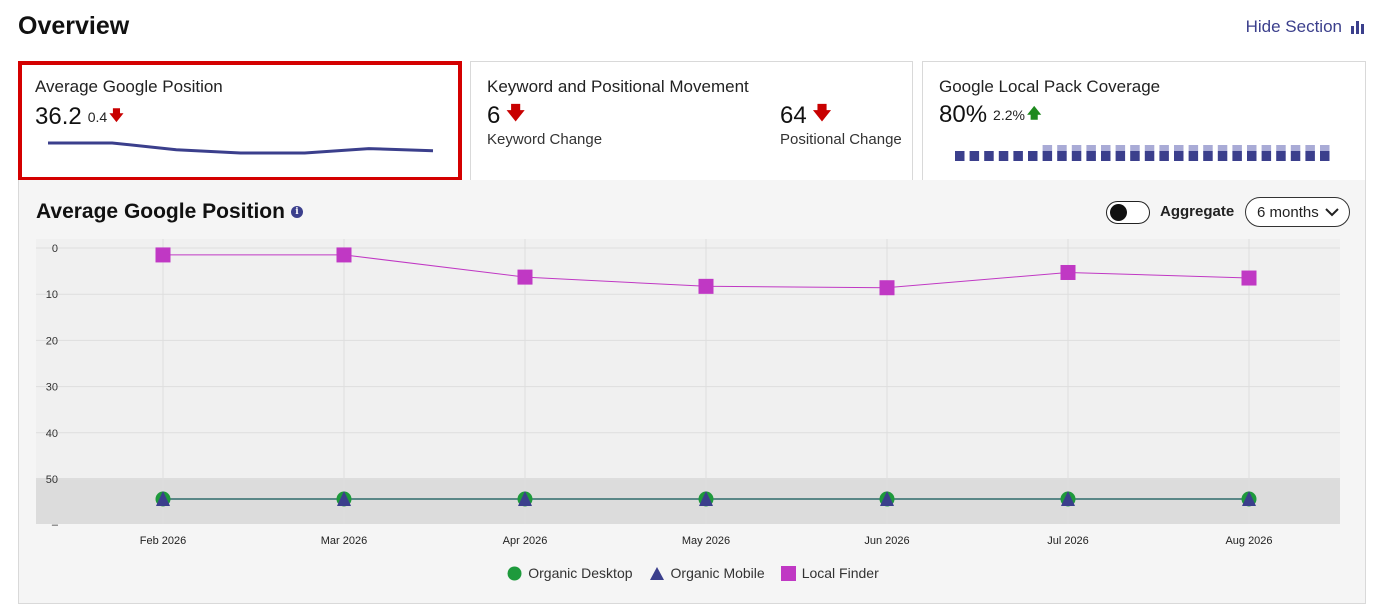  I want to click on keyword-metric: 6 🡇, so click(506, 116).